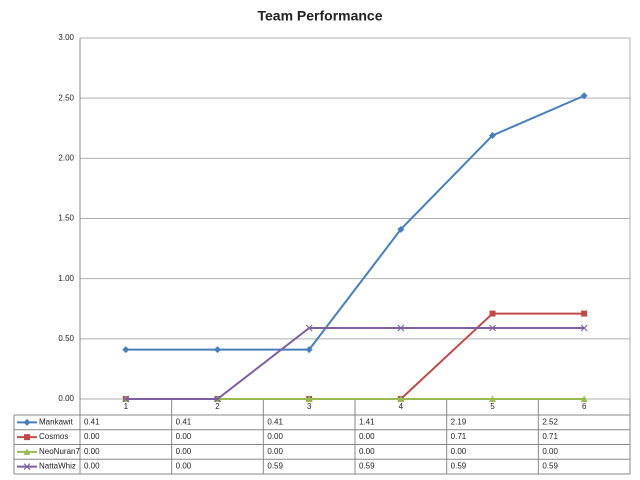  What do you see at coordinates (66, 278) in the screenshot?
I see `y-tick-label: 1.00` at bounding box center [66, 278].